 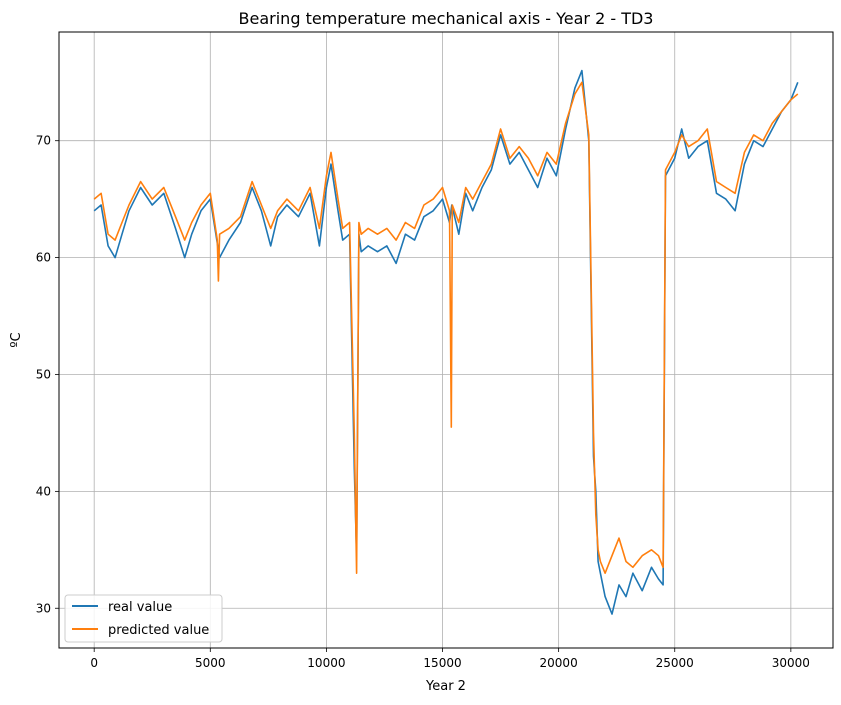 I want to click on x-tick-label: 10000, so click(x=326, y=663).